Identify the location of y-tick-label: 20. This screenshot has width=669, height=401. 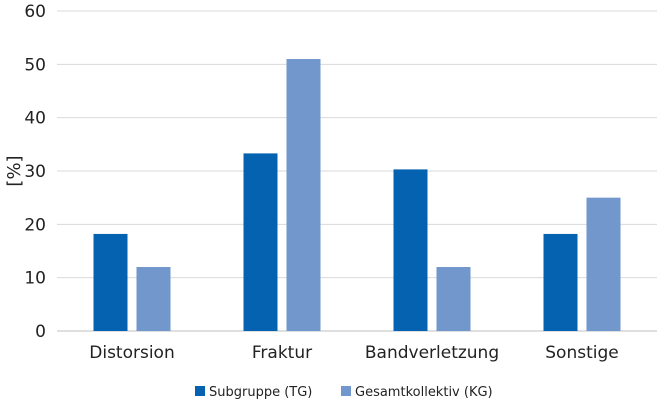
(35, 225).